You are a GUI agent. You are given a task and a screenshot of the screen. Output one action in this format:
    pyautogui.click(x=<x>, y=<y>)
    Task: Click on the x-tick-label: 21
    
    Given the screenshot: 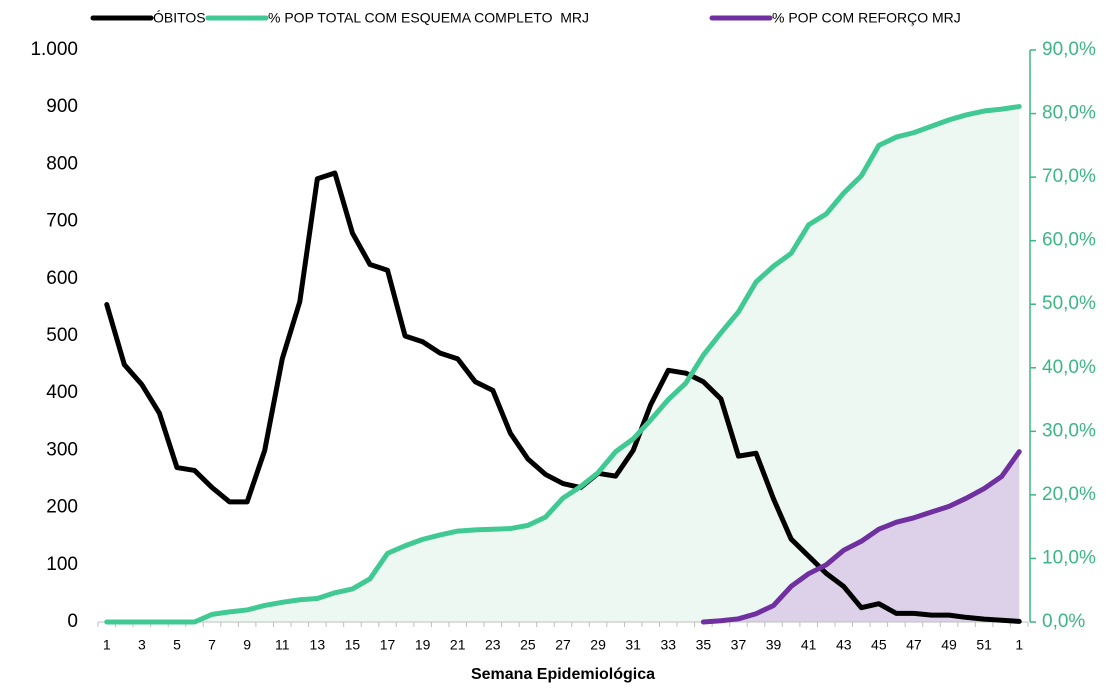 What is the action you would take?
    pyautogui.click(x=458, y=645)
    